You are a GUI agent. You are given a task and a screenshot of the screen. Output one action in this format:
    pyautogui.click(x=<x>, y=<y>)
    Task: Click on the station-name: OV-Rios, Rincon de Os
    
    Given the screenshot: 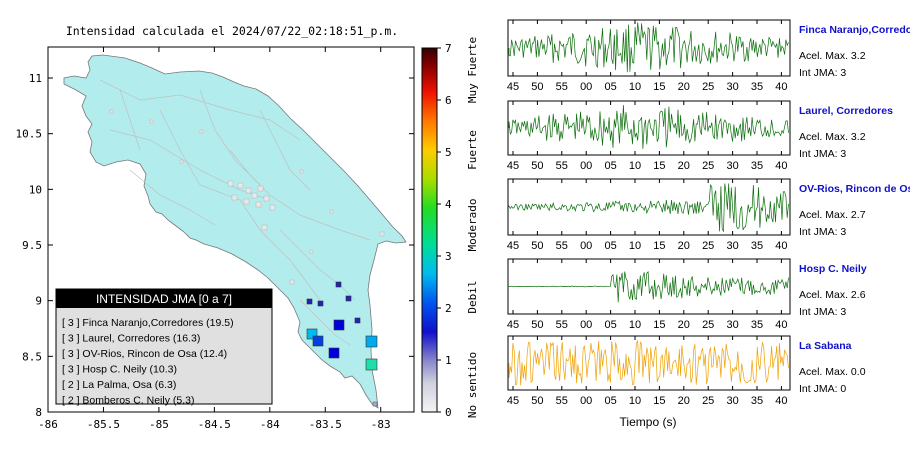 What is the action you would take?
    pyautogui.click(x=854, y=189)
    